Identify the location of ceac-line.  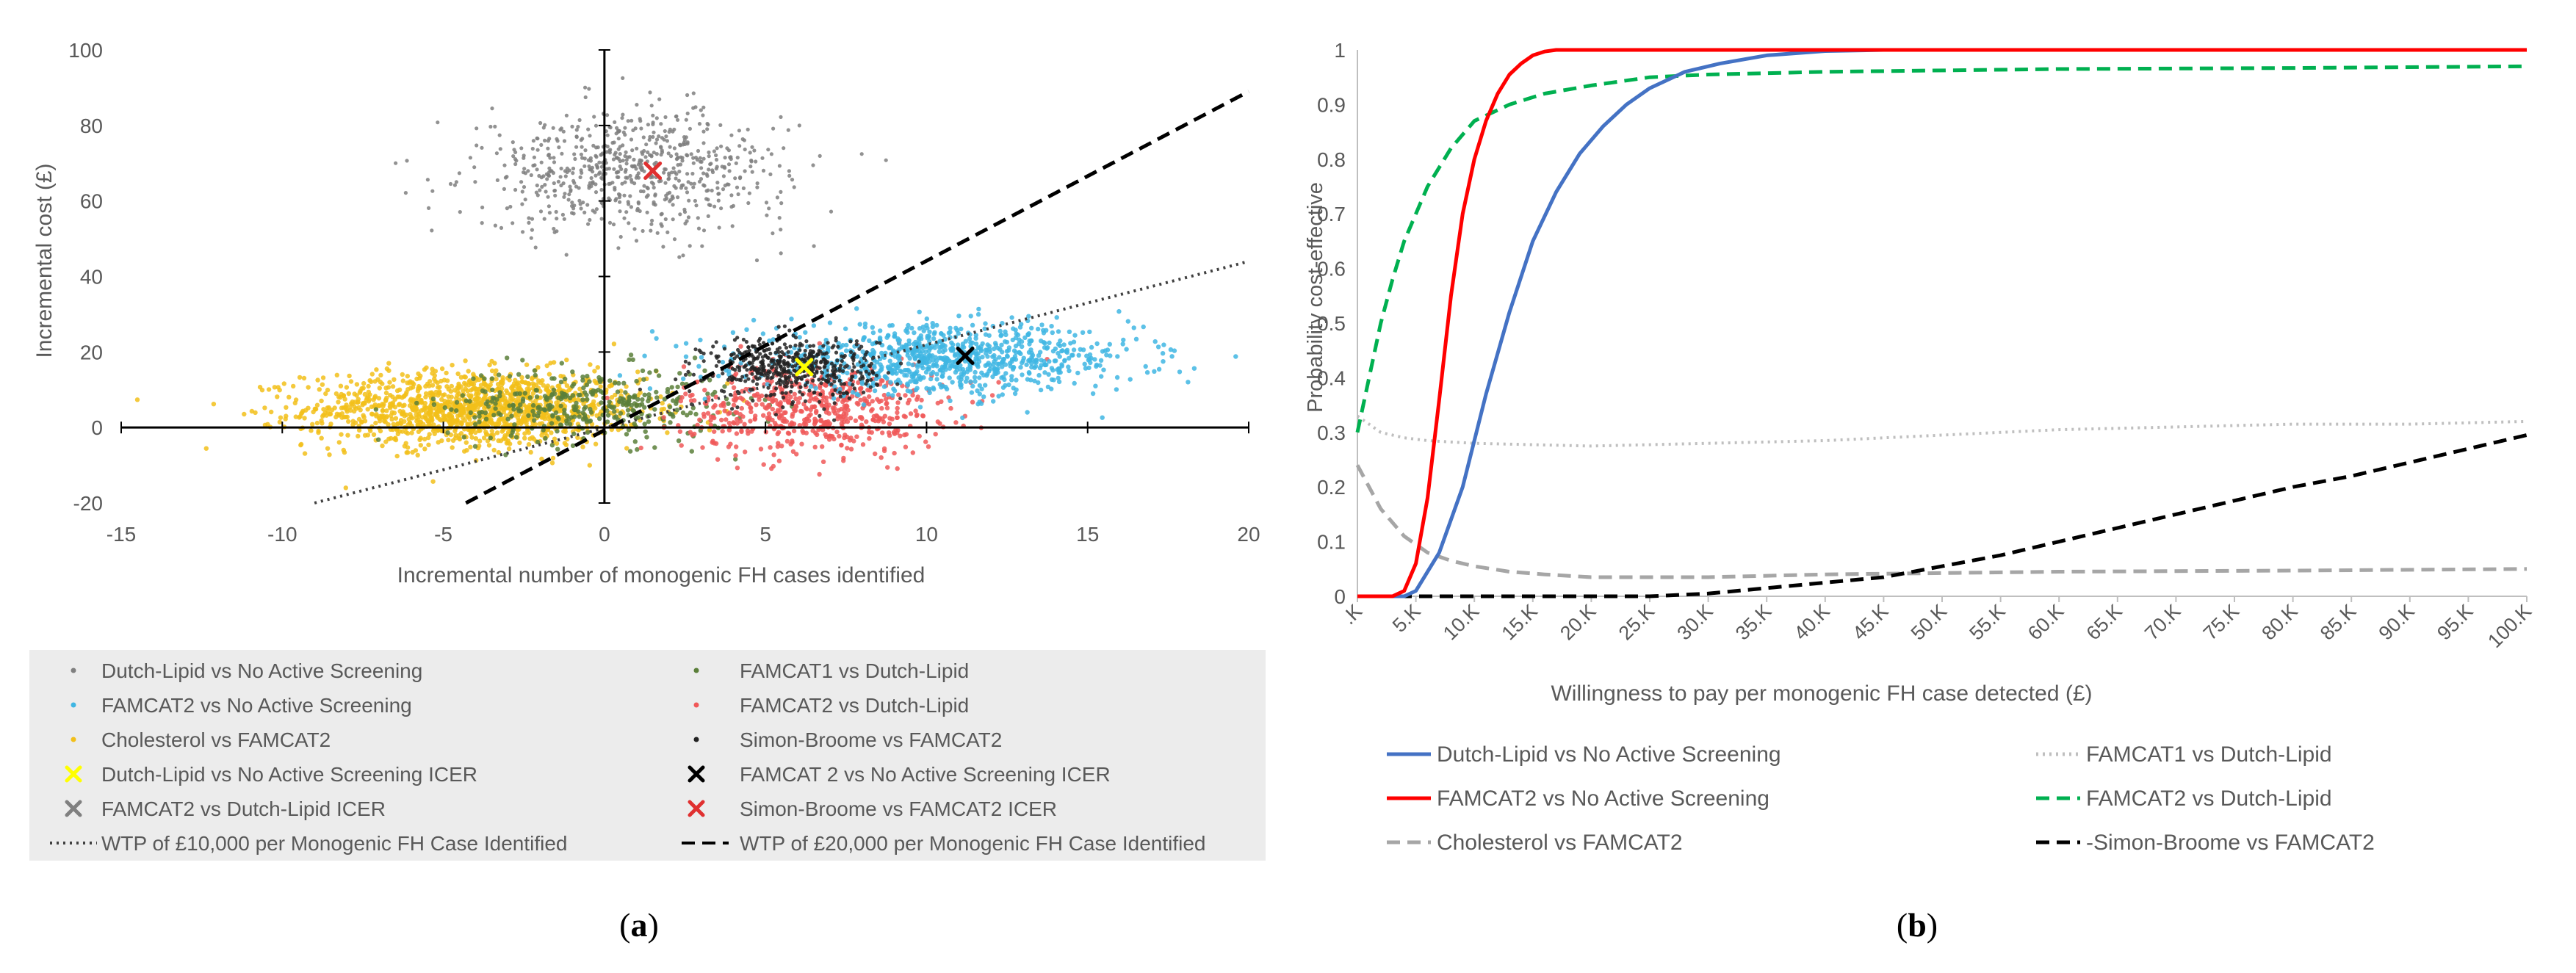
(1943, 515).